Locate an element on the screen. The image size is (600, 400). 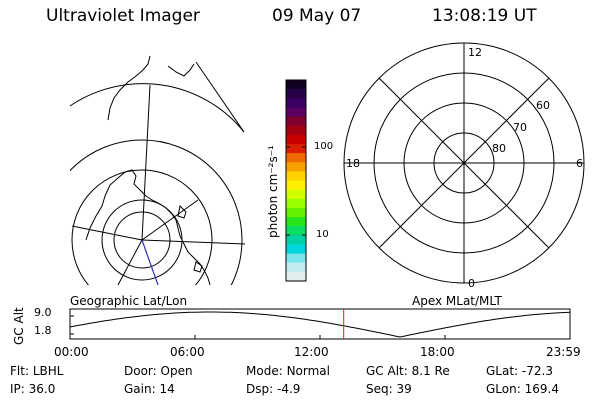
map-edge-line is located at coordinates (220, 97).